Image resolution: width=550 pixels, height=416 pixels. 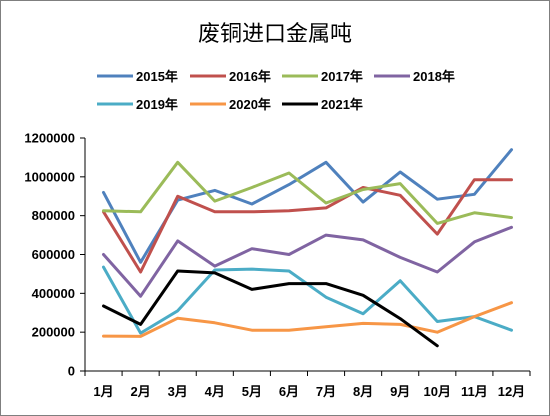 What do you see at coordinates (342, 104) in the screenshot?
I see `legend-label: 2021年` at bounding box center [342, 104].